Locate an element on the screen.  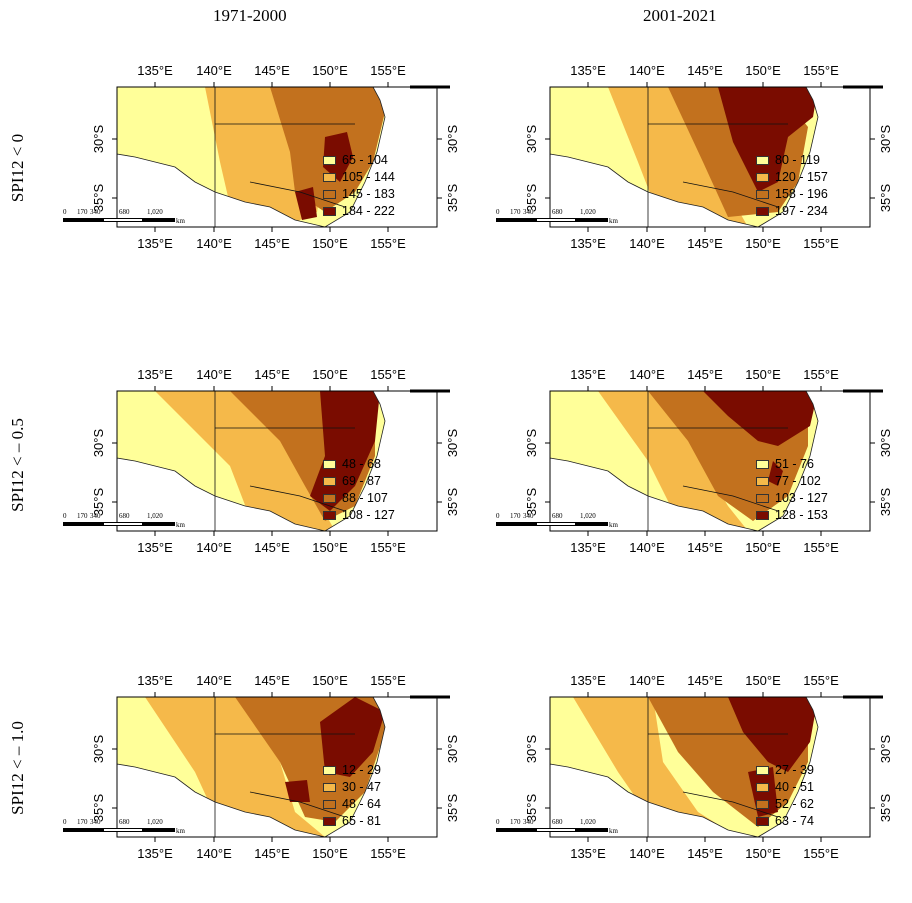
legend-label: 145 - 183 is located at coordinates (368, 194).